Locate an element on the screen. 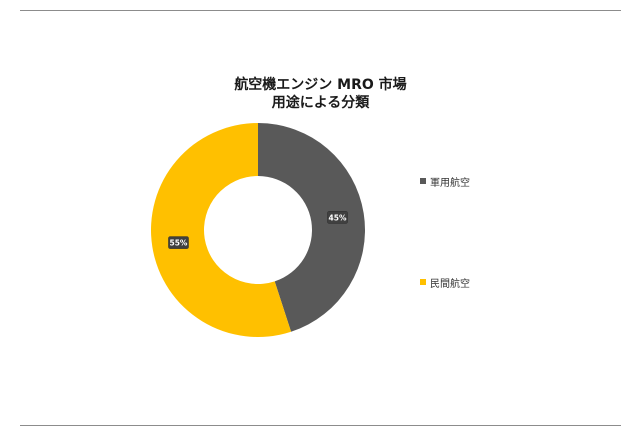 The height and width of the screenshot is (435, 641). bottom-divider is located at coordinates (320, 425).